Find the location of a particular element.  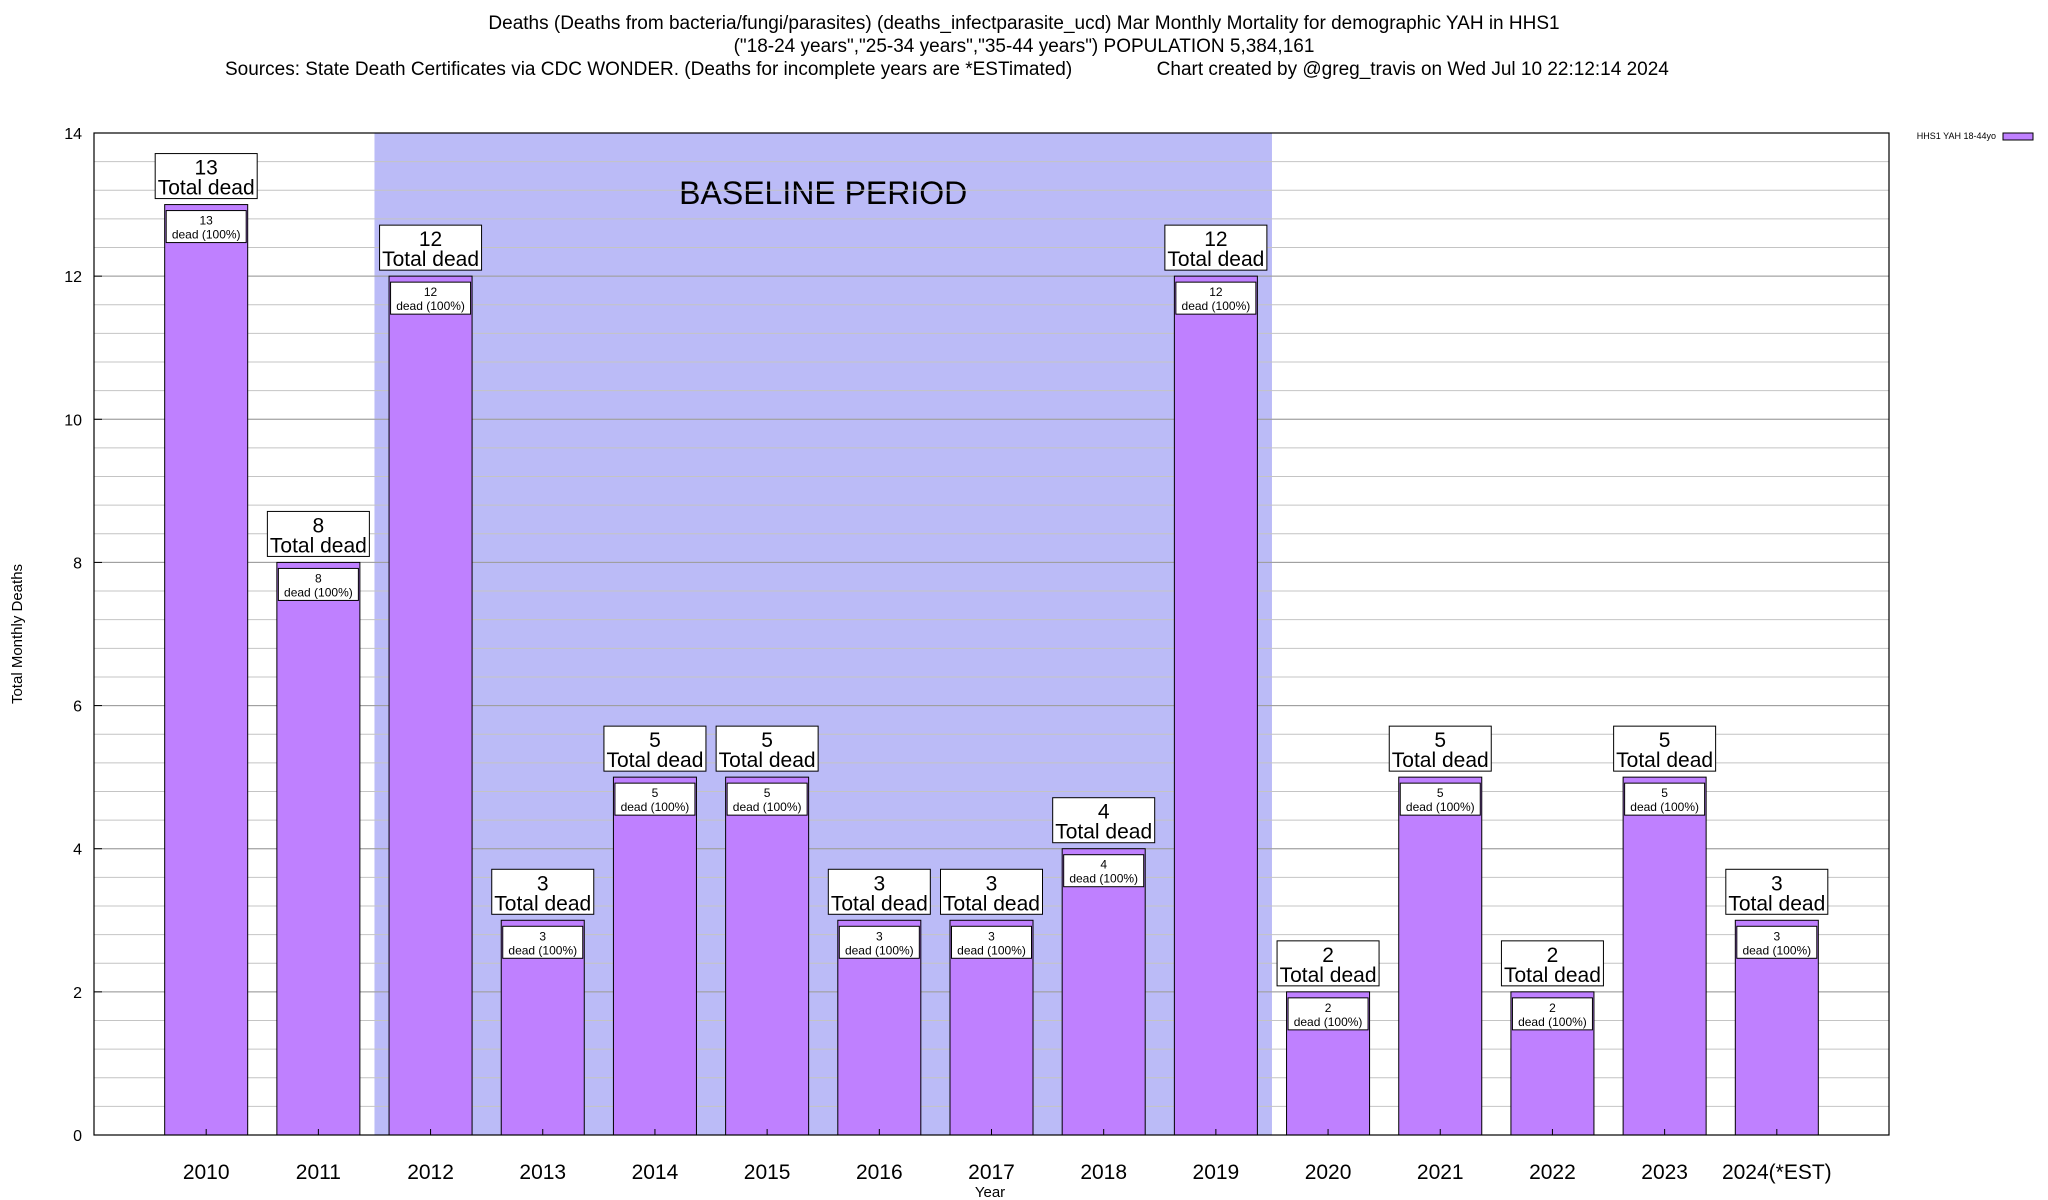

bar-inner-value-label: 3 is located at coordinates (1776, 936).